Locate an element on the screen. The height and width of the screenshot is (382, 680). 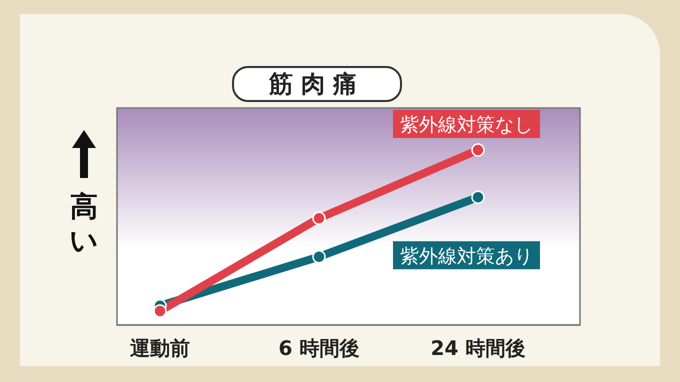
series-label: 紫外線対策なし is located at coordinates (466, 125).